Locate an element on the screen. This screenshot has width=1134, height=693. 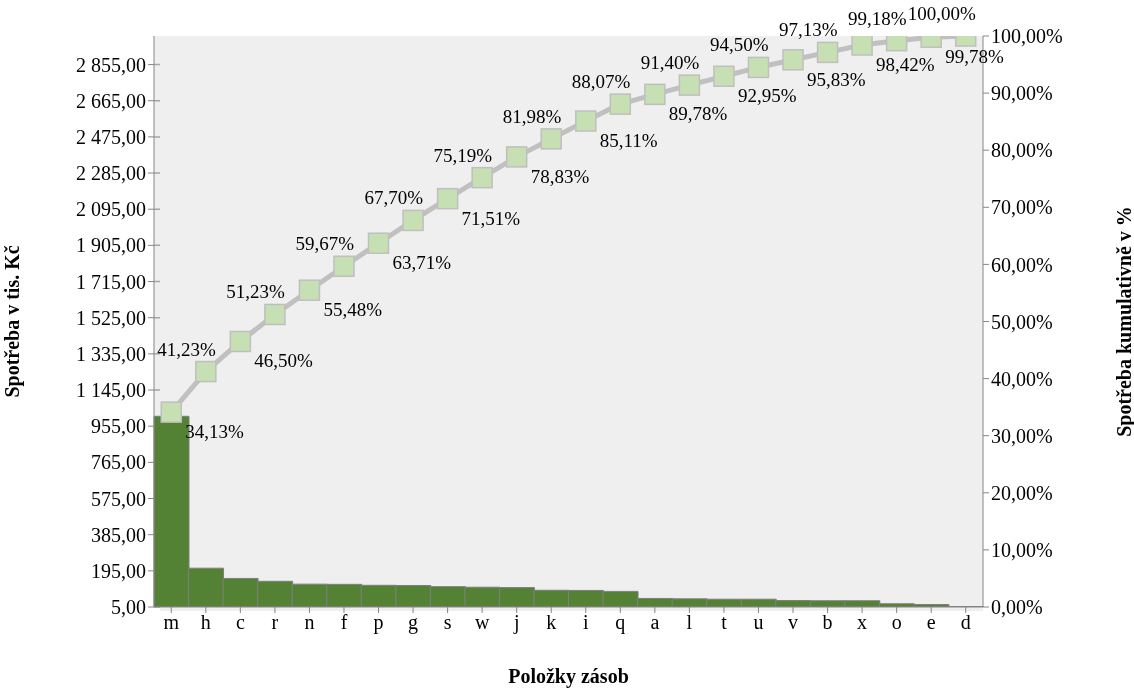
y2-tick-label: 60,00% is located at coordinates (1022, 264).